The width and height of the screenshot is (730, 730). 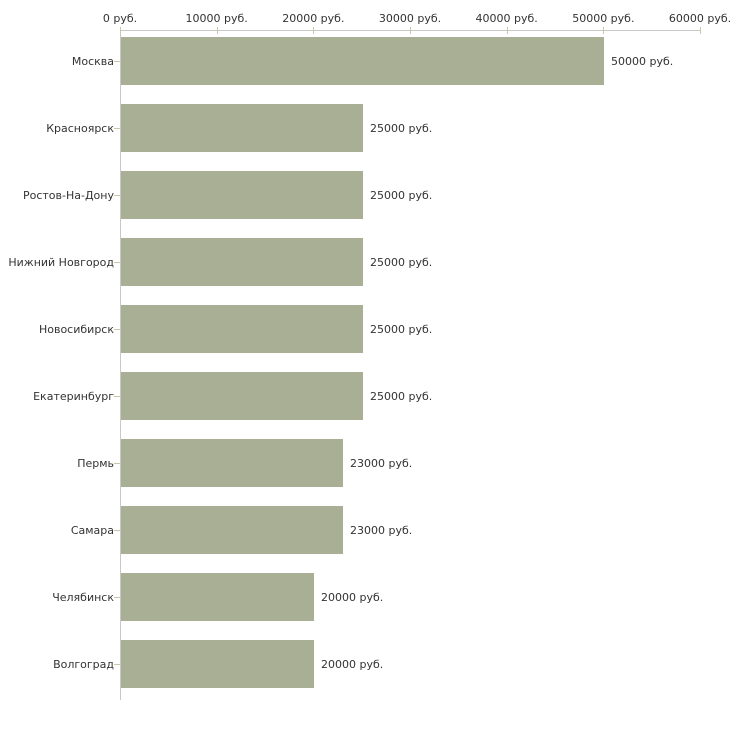 I want to click on category-label: Волгоград, so click(x=83, y=664).